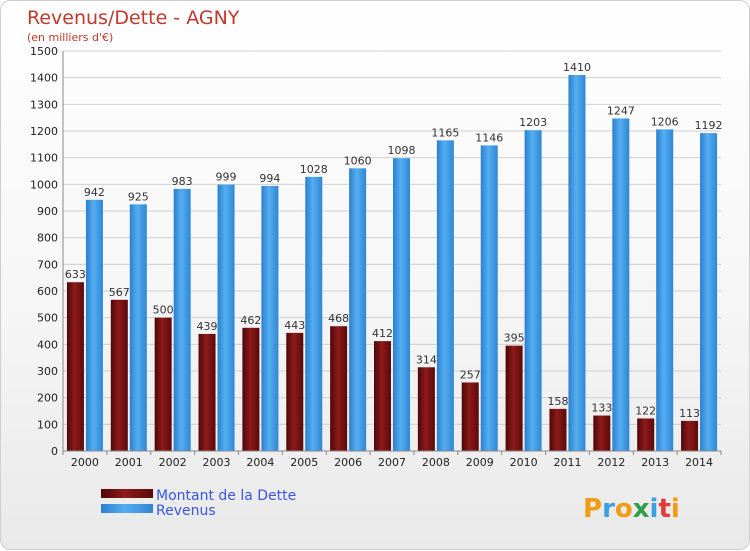 This screenshot has height=551, width=750. Describe the element at coordinates (709, 125) in the screenshot. I see `value-label-revenus: 1192` at that location.